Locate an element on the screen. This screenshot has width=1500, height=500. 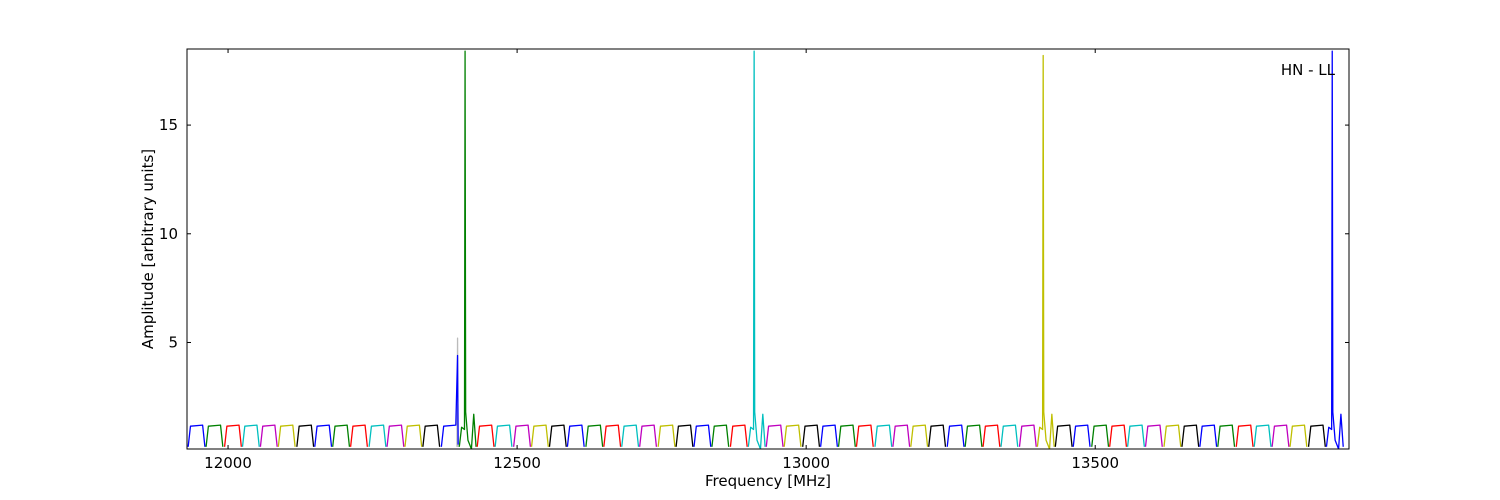
y-tick-label: 15 is located at coordinates (168, 125).